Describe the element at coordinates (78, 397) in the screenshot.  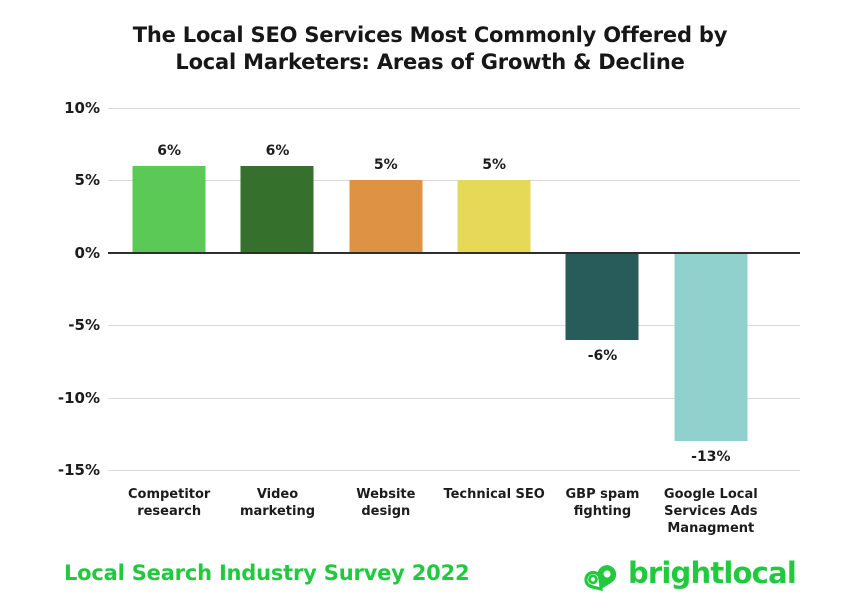
I see `y-tick-label: -10%` at that location.